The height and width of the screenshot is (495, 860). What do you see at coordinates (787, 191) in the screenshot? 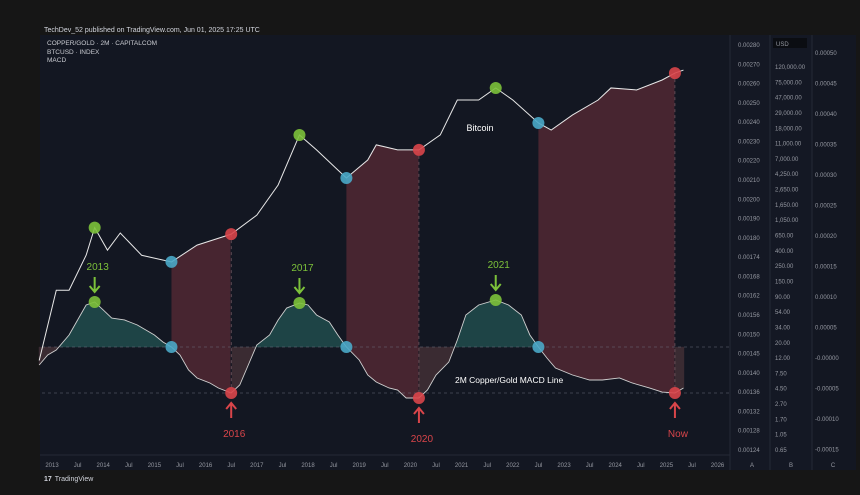
I see `axis-b-tick: 2,650.00` at bounding box center [787, 191].